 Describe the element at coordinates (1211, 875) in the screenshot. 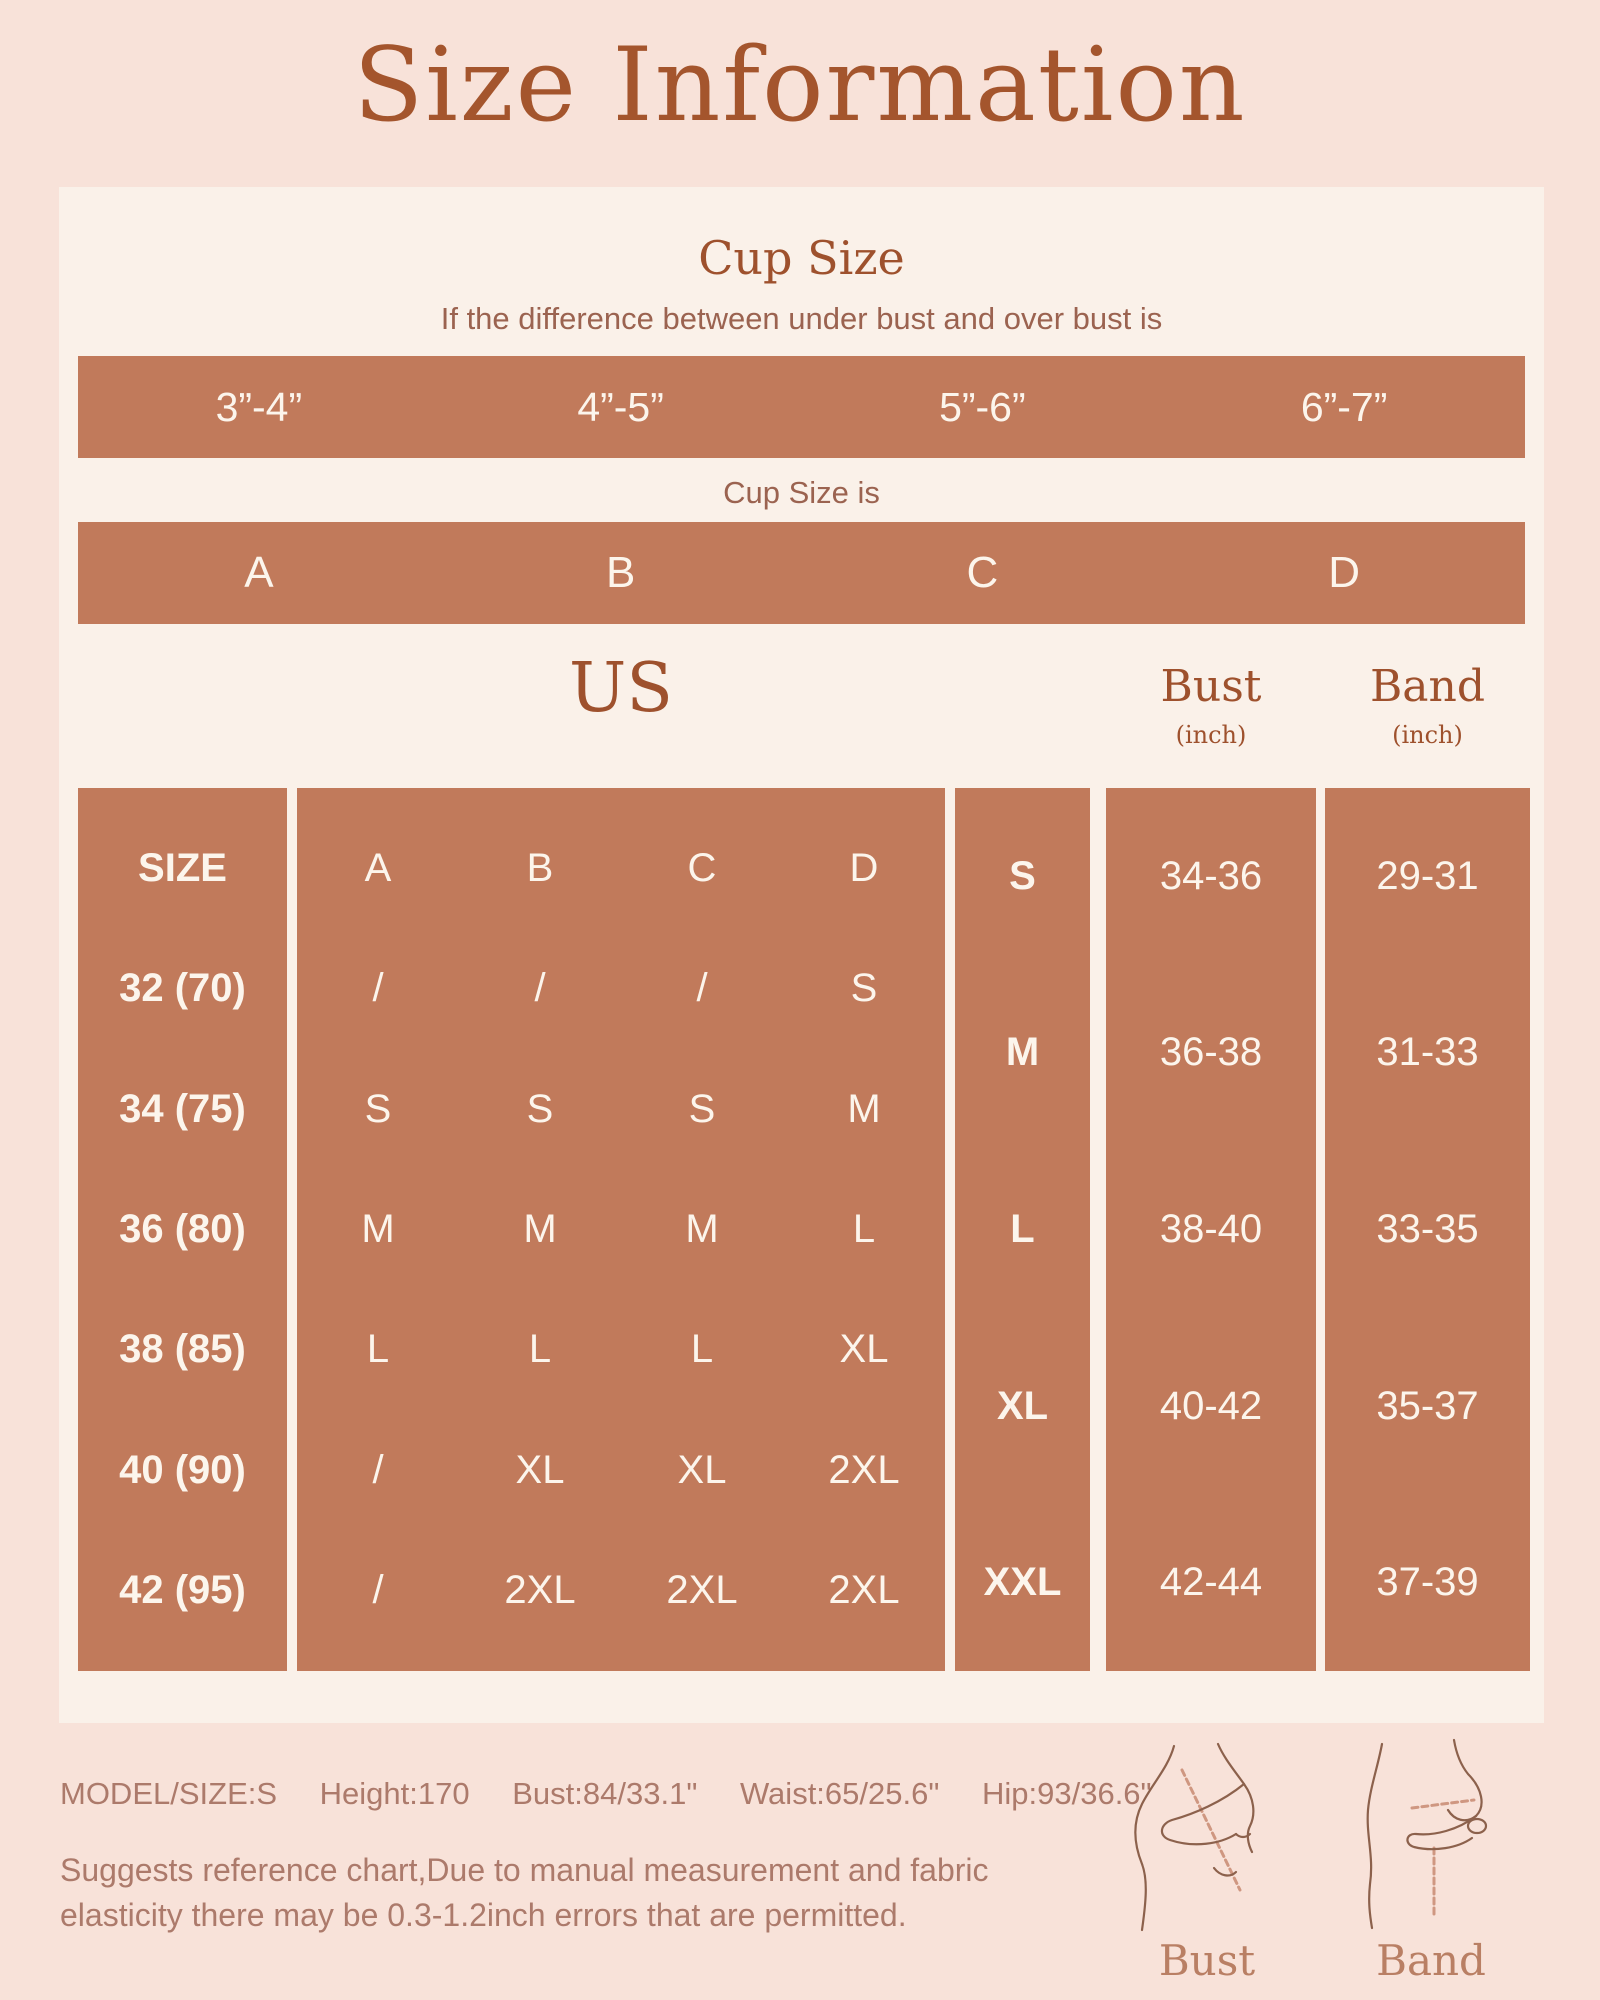

I see `bust-range: 34-36` at that location.